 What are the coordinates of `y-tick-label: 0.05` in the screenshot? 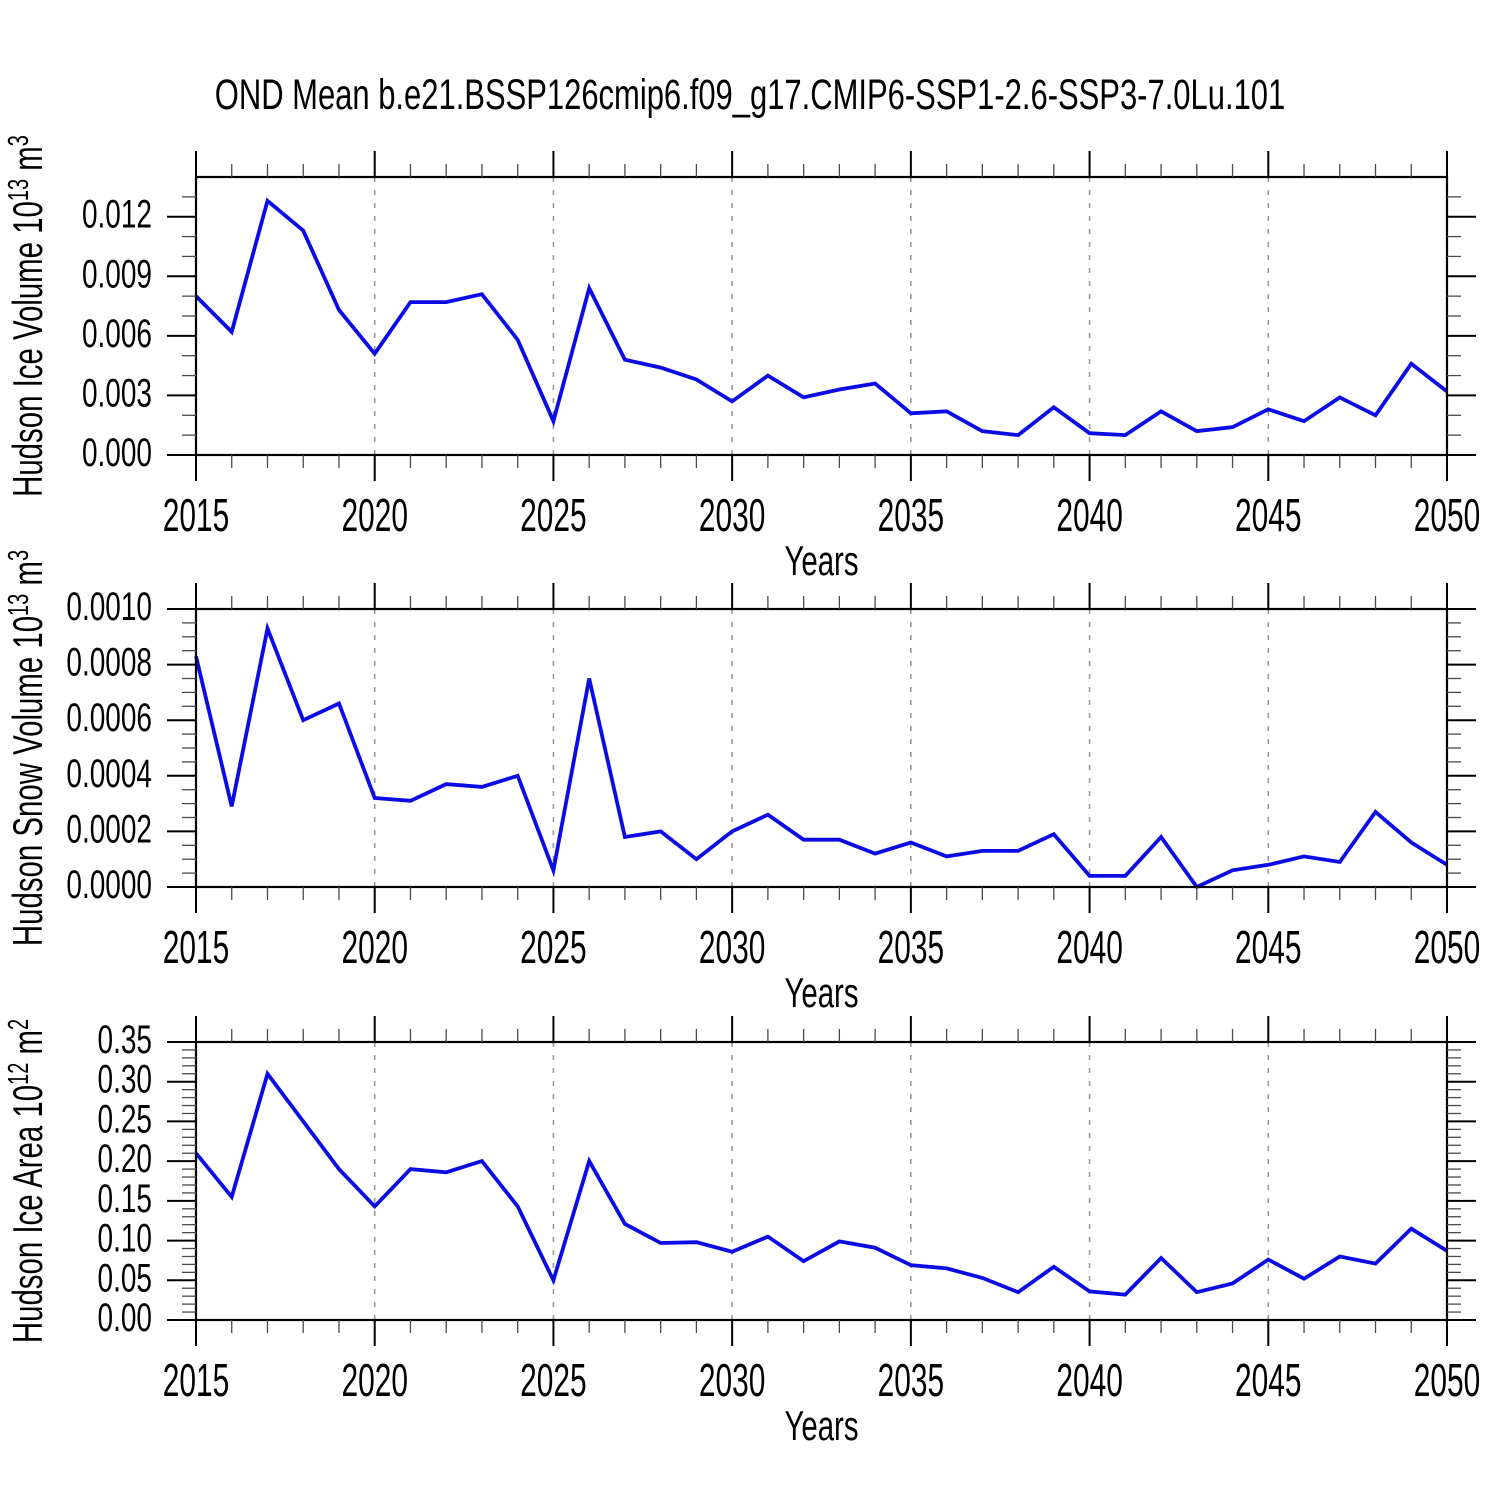 It's located at (125, 1279).